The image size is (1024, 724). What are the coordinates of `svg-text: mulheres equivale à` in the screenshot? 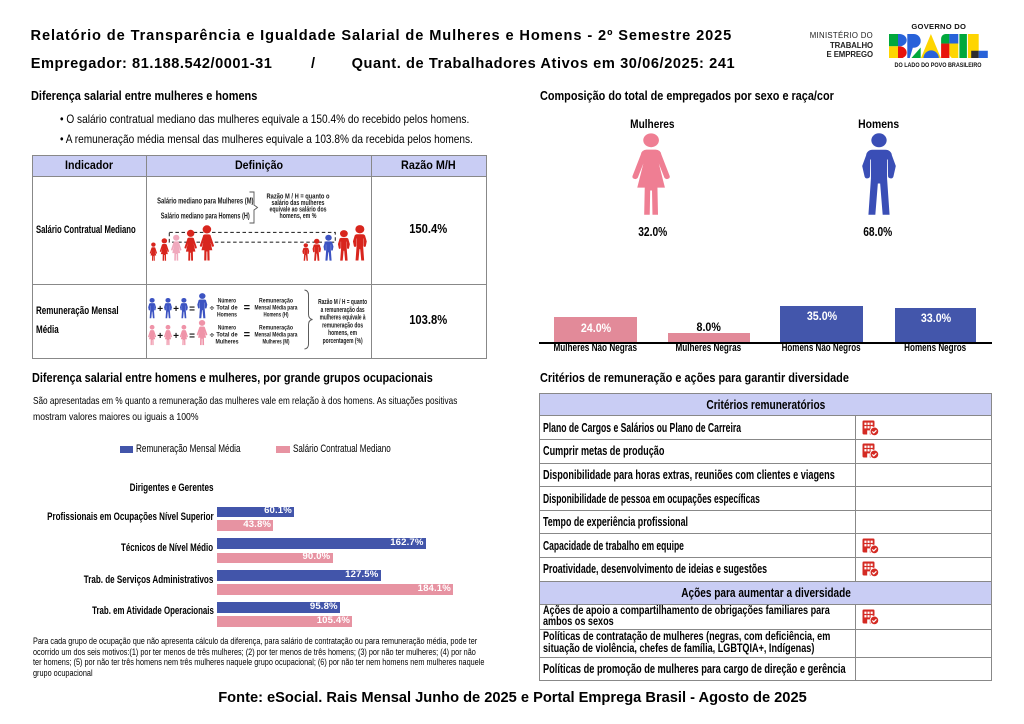 It's located at (343, 317).